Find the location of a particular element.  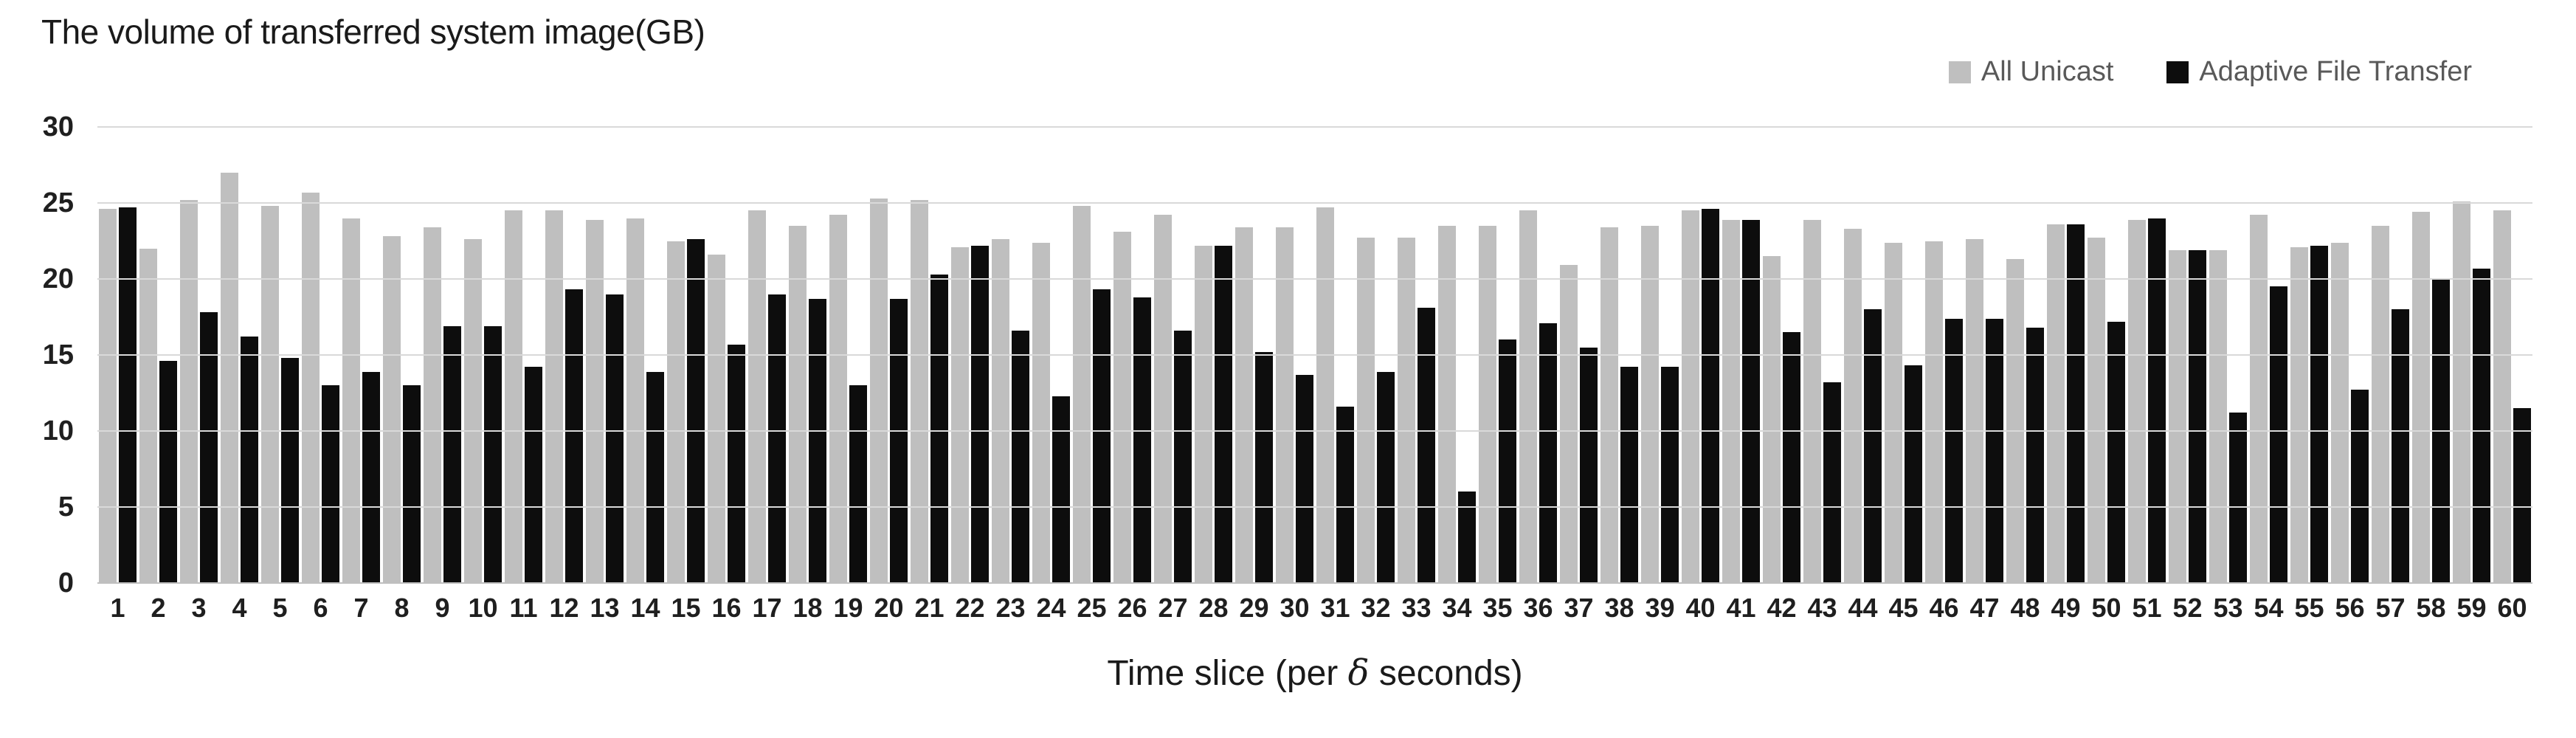

x-tick-label-5: 5 is located at coordinates (280, 608).